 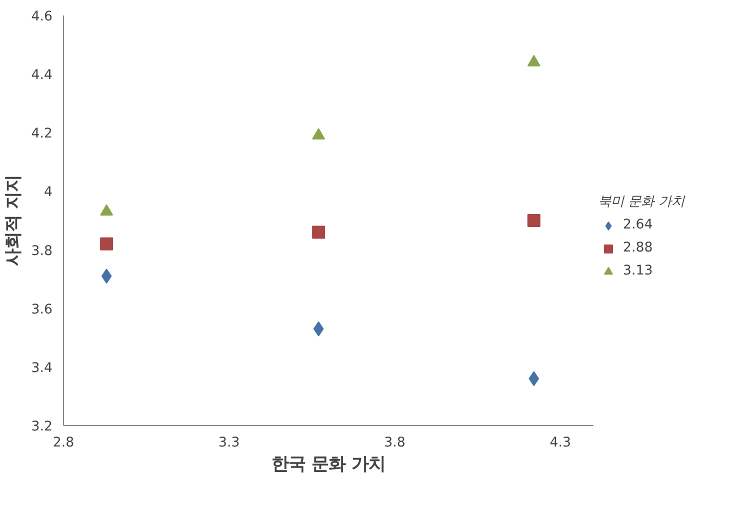 I want to click on y-tick-label: 4.2, so click(x=42, y=134).